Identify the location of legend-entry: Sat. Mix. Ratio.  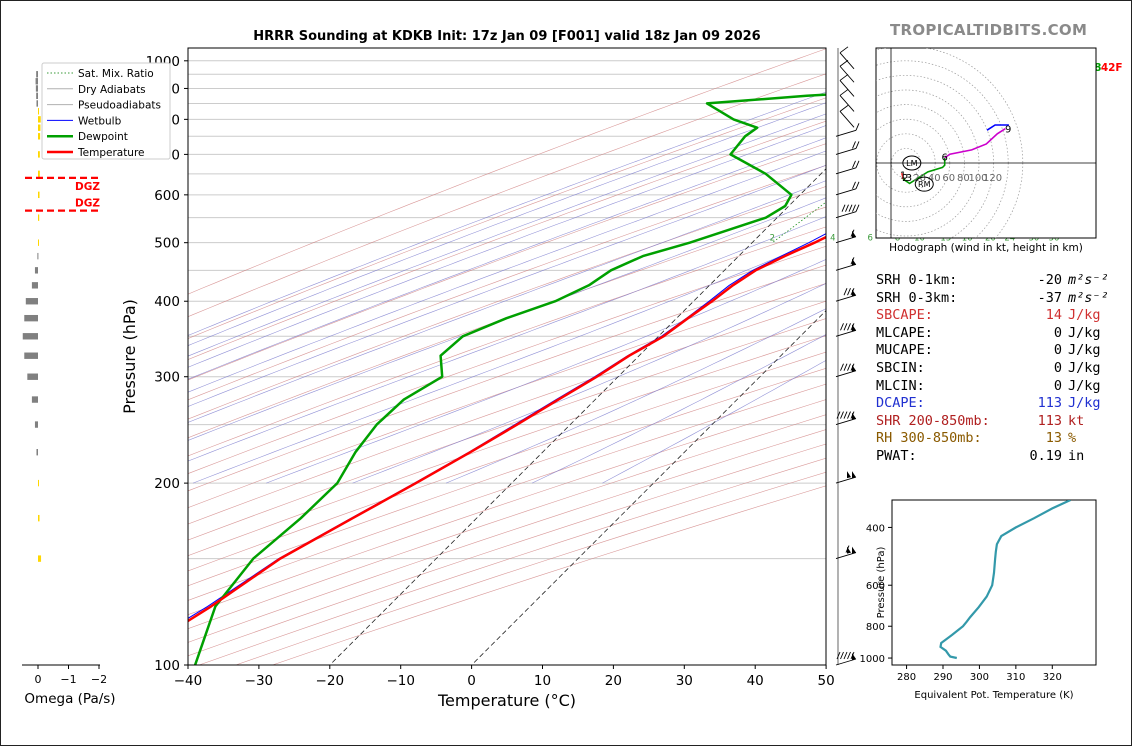
(116, 74).